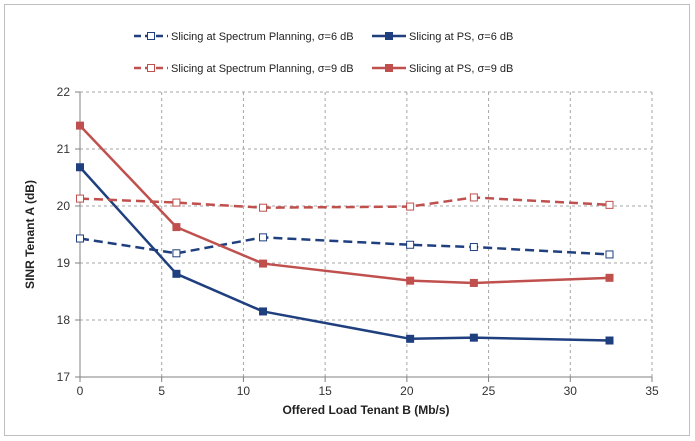 The height and width of the screenshot is (441, 695). I want to click on x-tick-label: 5, so click(161, 391).